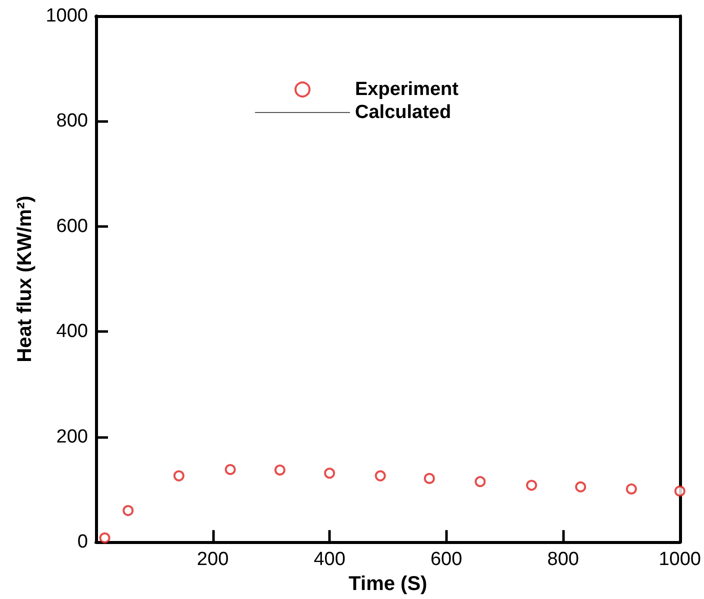  What do you see at coordinates (446, 559) in the screenshot?
I see `x-tick-label: 600` at bounding box center [446, 559].